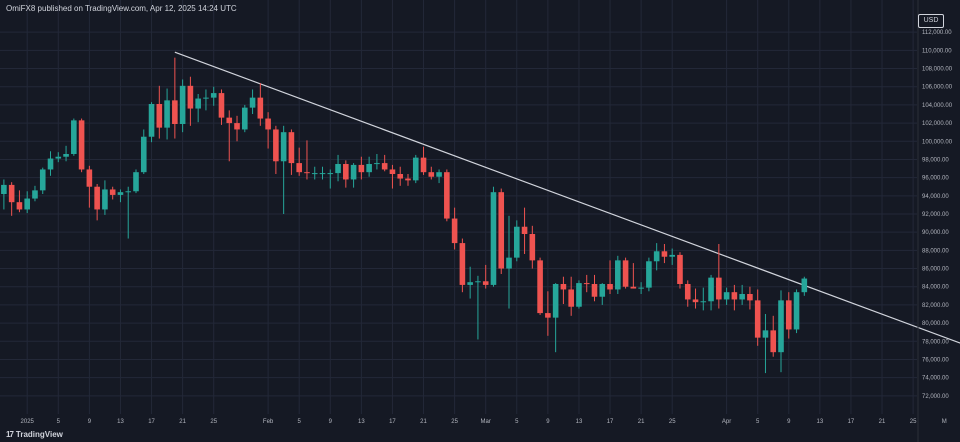  I want to click on y-tick-label: 74,000.00, so click(935, 379).